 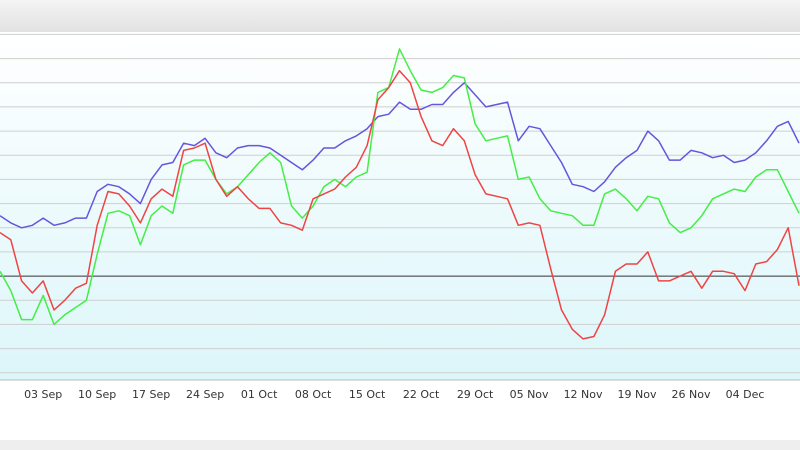 I want to click on x-tick-label: 24 Sep, so click(x=205, y=394).